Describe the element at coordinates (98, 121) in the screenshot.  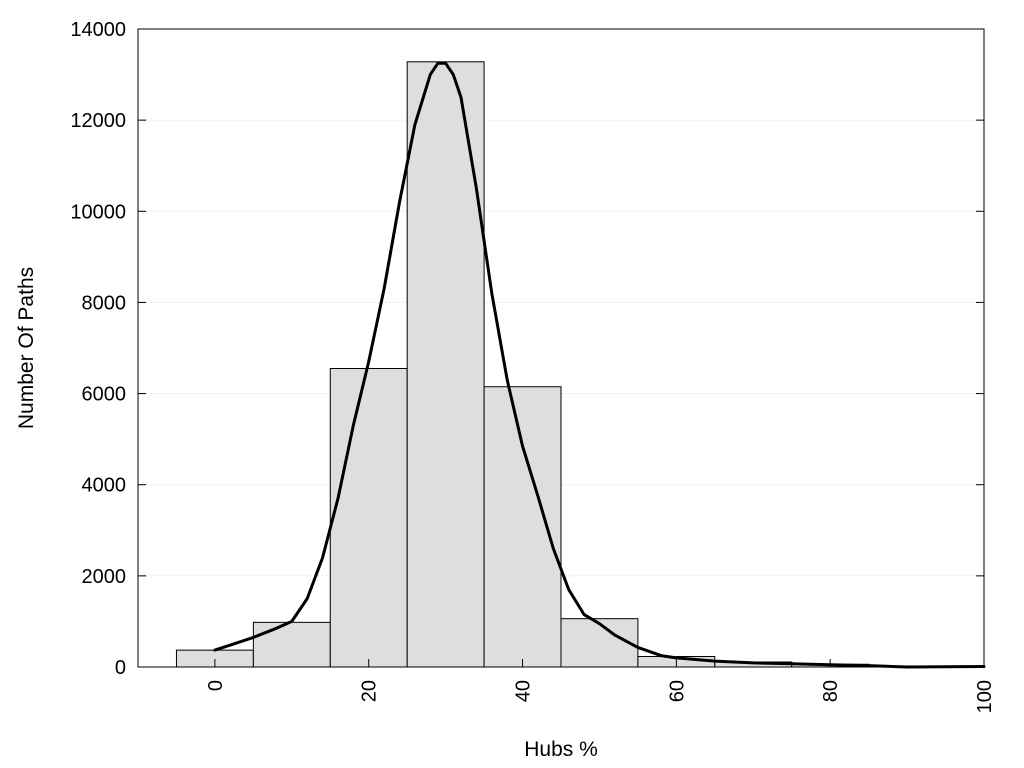
I see `y-tick-label-6: 12000` at that location.